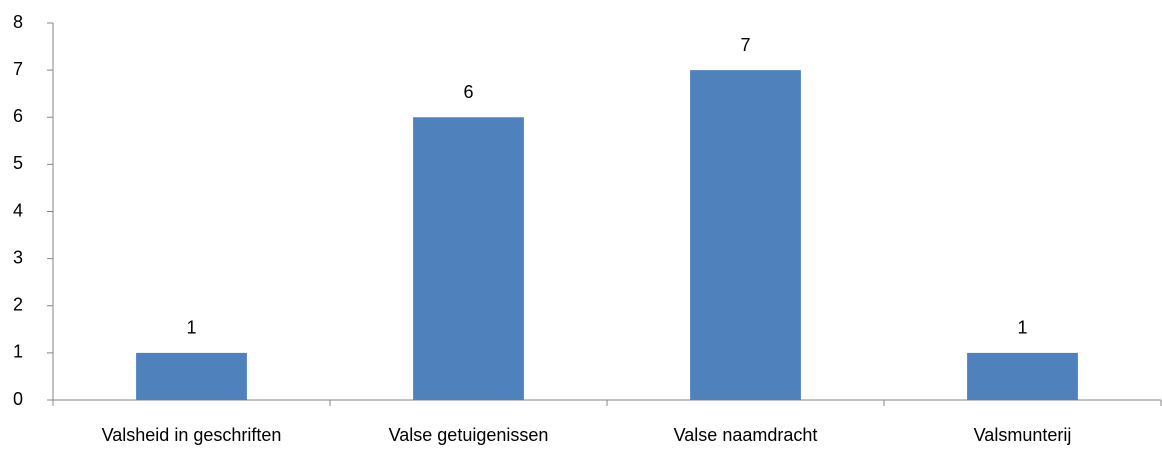 The width and height of the screenshot is (1162, 452). I want to click on y-tick-label: 4, so click(18, 210).